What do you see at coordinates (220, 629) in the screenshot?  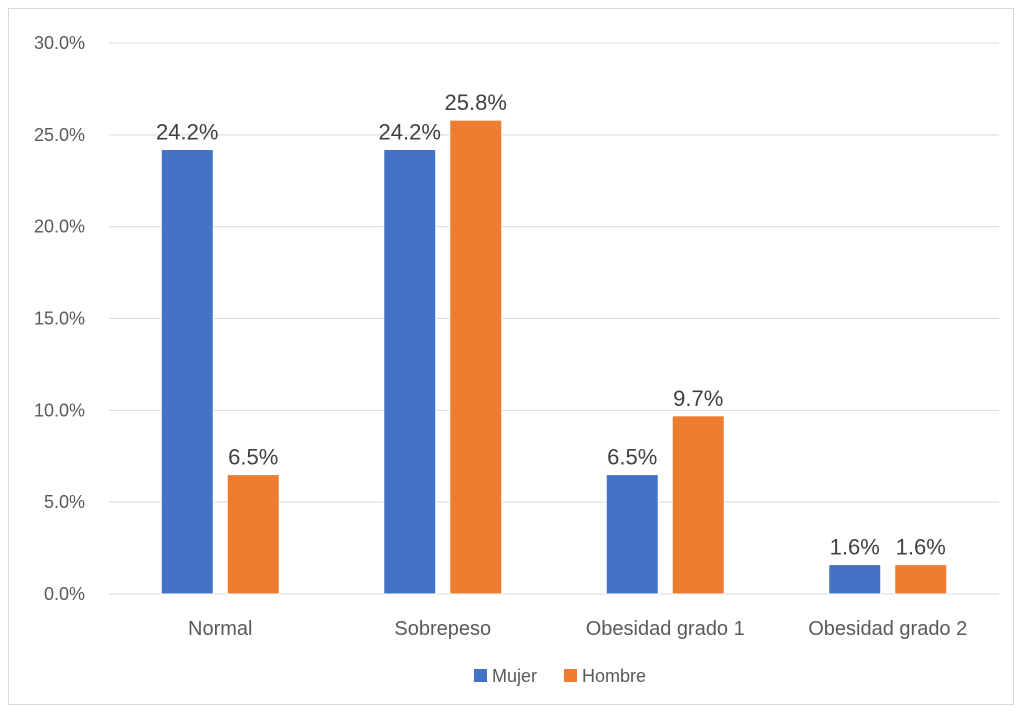 I see `x-category-label: Normal` at bounding box center [220, 629].